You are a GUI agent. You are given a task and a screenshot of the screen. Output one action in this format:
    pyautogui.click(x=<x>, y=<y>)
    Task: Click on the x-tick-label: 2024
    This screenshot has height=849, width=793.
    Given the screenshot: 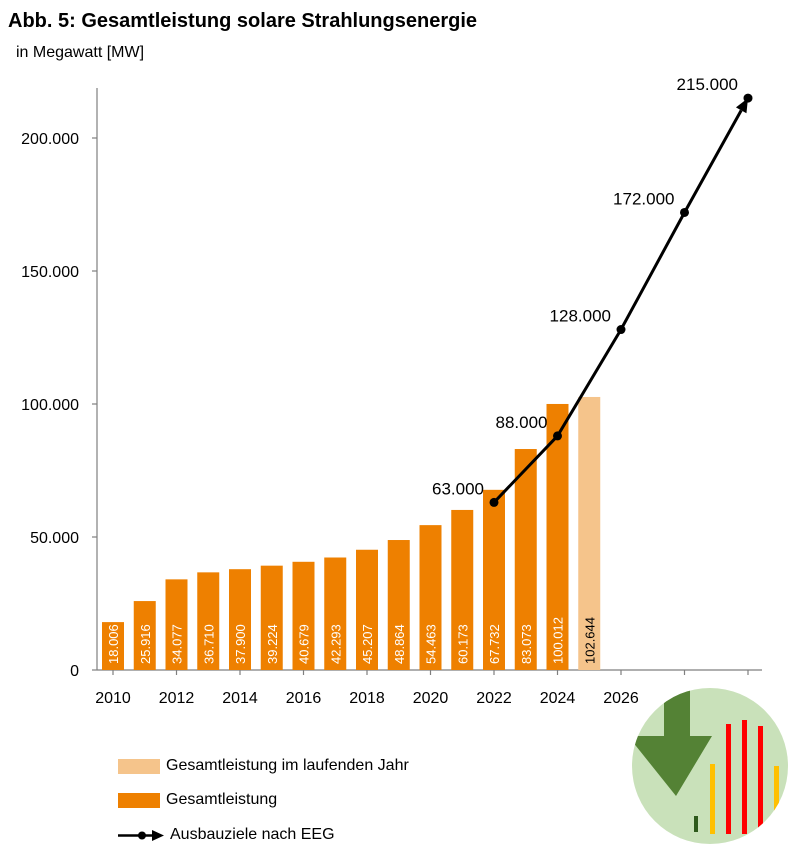 What is the action you would take?
    pyautogui.click(x=558, y=698)
    